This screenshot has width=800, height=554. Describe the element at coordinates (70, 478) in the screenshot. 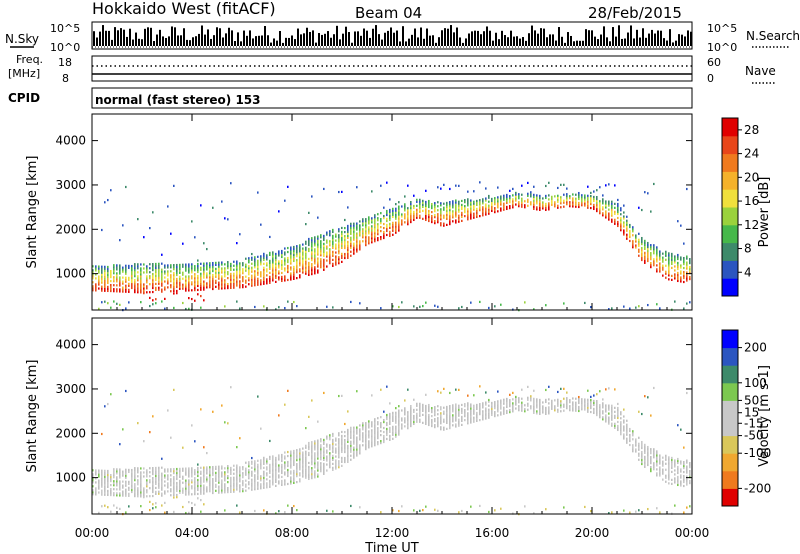

I see `y-tick-label: 1000` at that location.